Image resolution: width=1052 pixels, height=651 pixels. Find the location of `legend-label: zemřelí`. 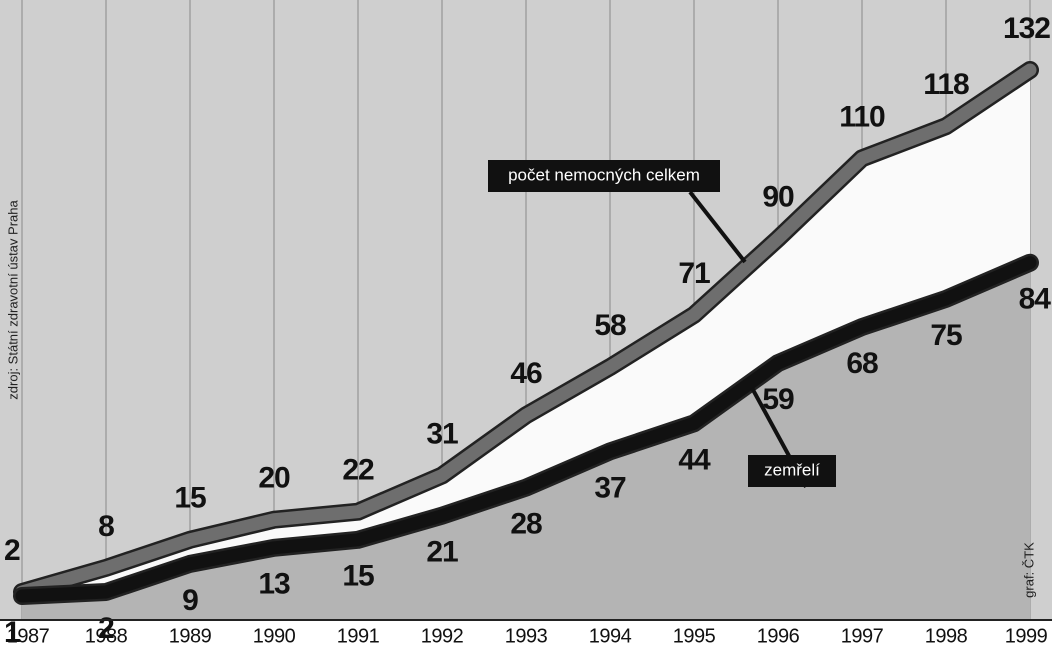

legend-label: zemřelí is located at coordinates (792, 469).